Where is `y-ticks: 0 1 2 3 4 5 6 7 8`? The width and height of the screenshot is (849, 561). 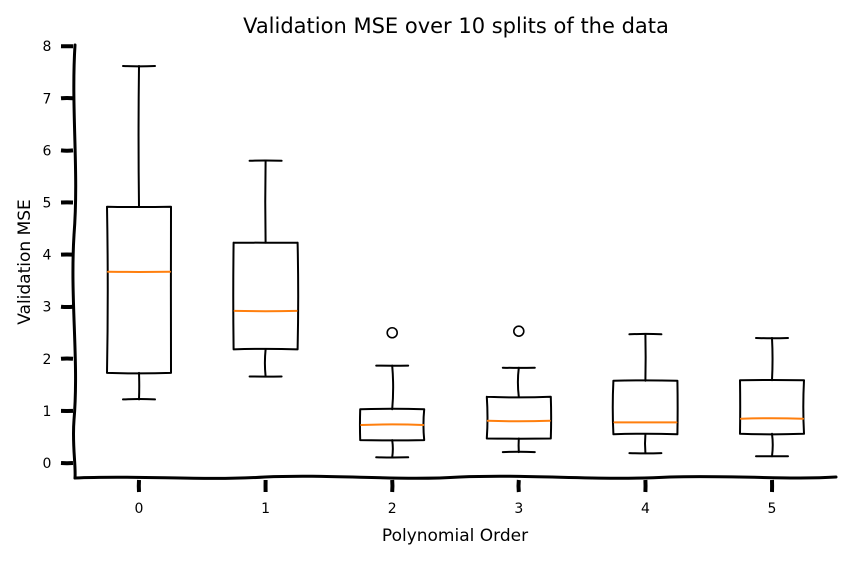 y-ticks: 0 1 2 3 4 5 6 7 8 is located at coordinates (58, 255).